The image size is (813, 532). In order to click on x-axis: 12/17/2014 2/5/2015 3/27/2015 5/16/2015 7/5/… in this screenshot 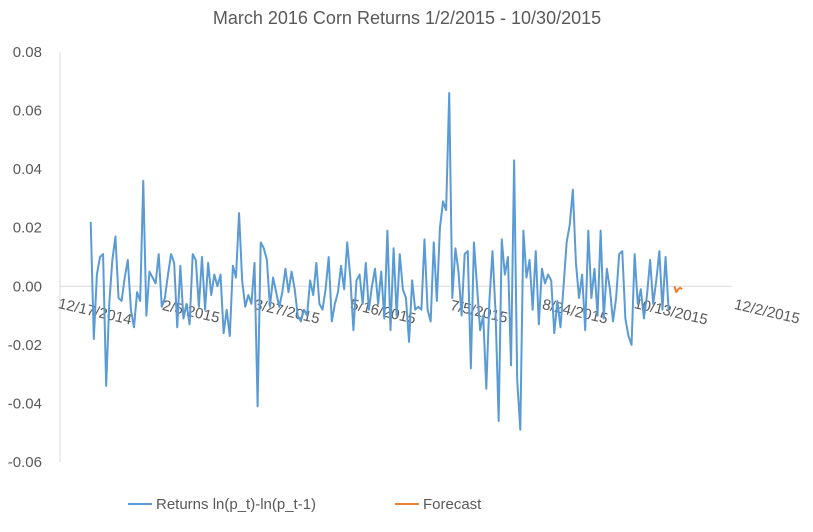, I will do `click(429, 307)`.